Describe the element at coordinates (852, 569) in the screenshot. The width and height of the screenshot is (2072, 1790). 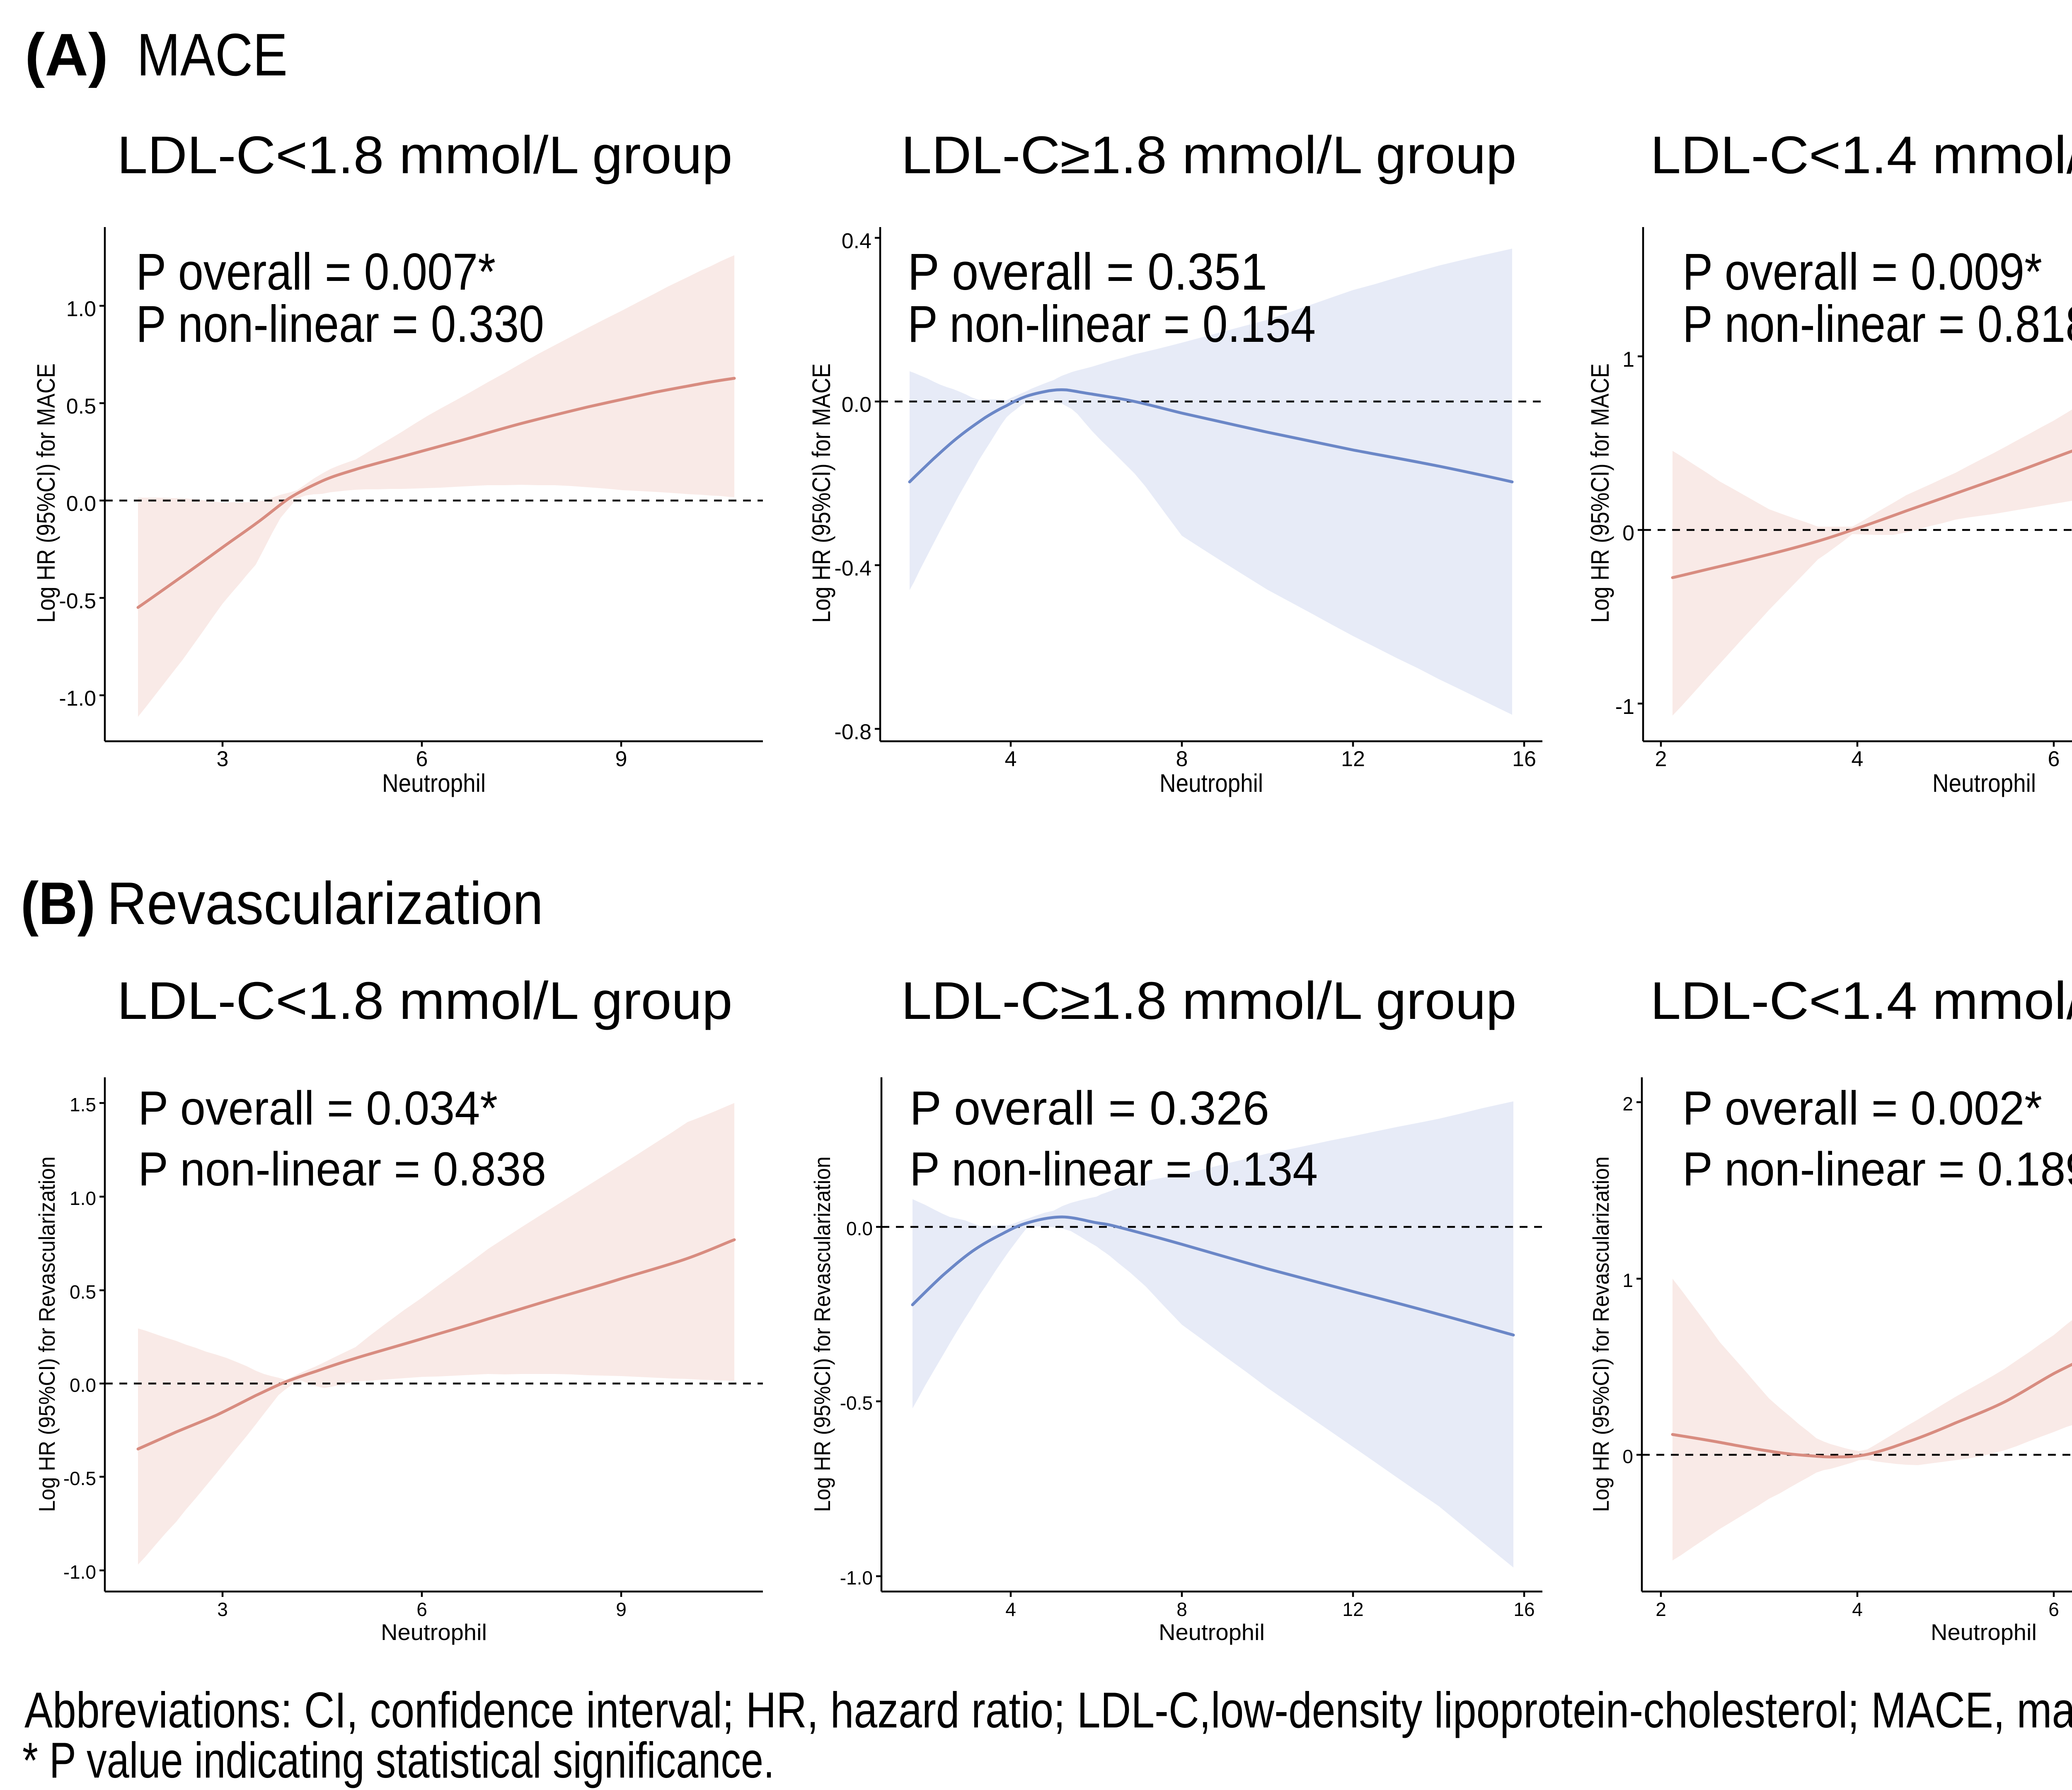
I see `svg-text: -0.4` at that location.